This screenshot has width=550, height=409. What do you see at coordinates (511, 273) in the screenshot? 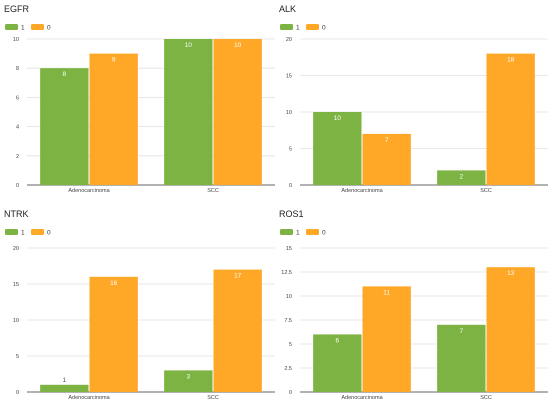
I see `data-label: 13` at bounding box center [511, 273].